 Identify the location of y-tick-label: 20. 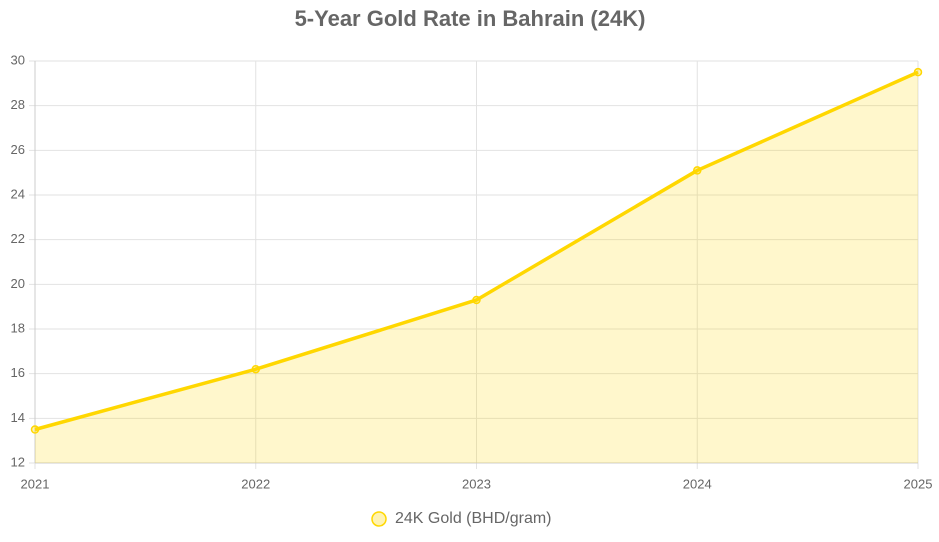
(18, 283).